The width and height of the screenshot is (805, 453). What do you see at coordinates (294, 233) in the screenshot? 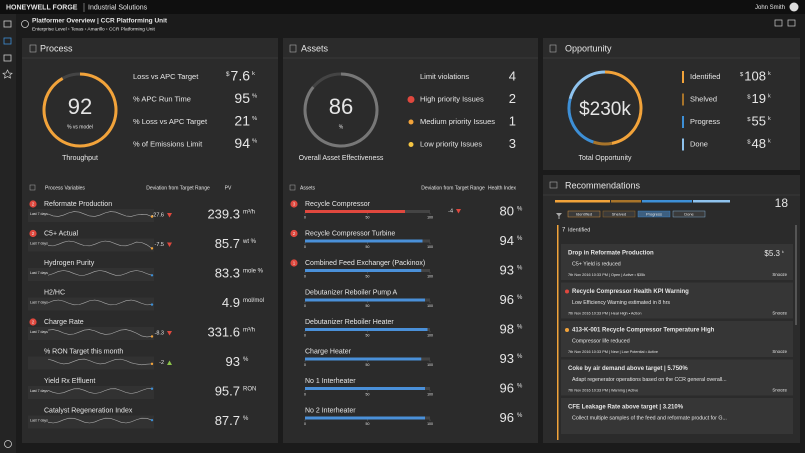
I see `alert-count: 2` at bounding box center [294, 233].